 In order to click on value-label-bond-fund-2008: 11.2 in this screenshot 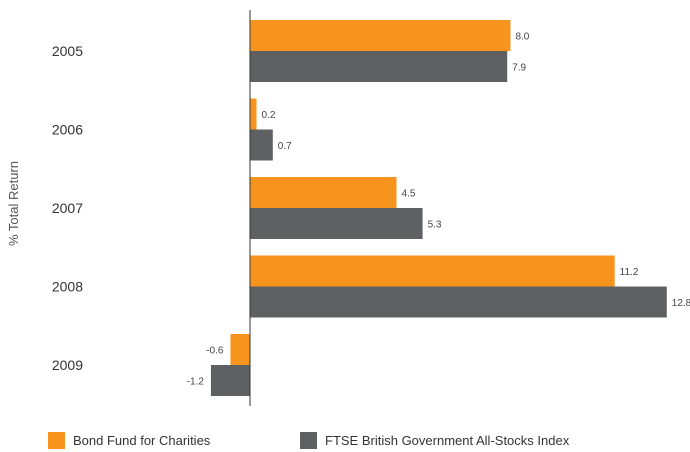, I will do `click(629, 272)`.